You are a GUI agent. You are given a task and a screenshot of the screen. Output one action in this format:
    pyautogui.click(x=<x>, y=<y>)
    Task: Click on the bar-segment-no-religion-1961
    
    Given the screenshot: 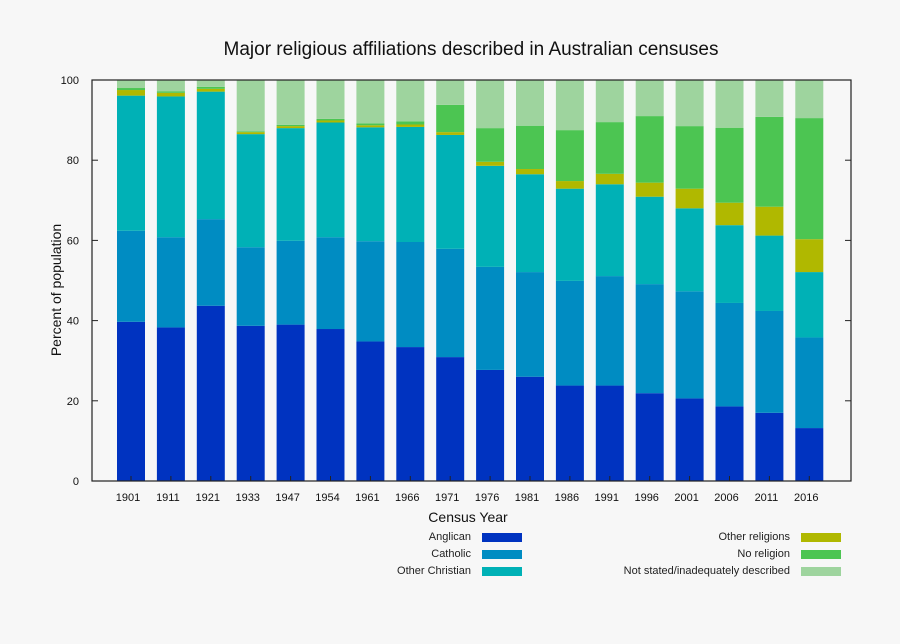 What is the action you would take?
    pyautogui.click(x=370, y=124)
    